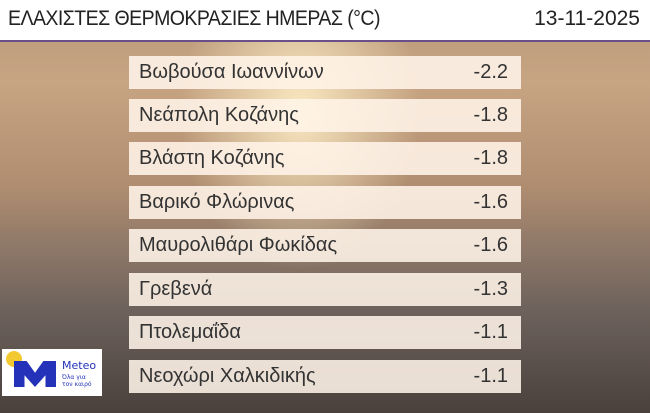 The width and height of the screenshot is (650, 413). I want to click on station-name: Μαυρολιθάρι Φωκίδας, so click(238, 245).